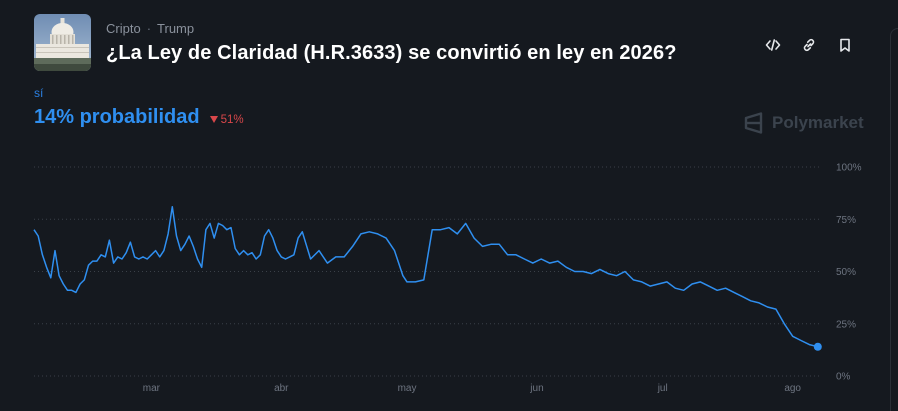 Image resolution: width=898 pixels, height=411 pixels. I want to click on polymarket-icon, so click(753, 123).